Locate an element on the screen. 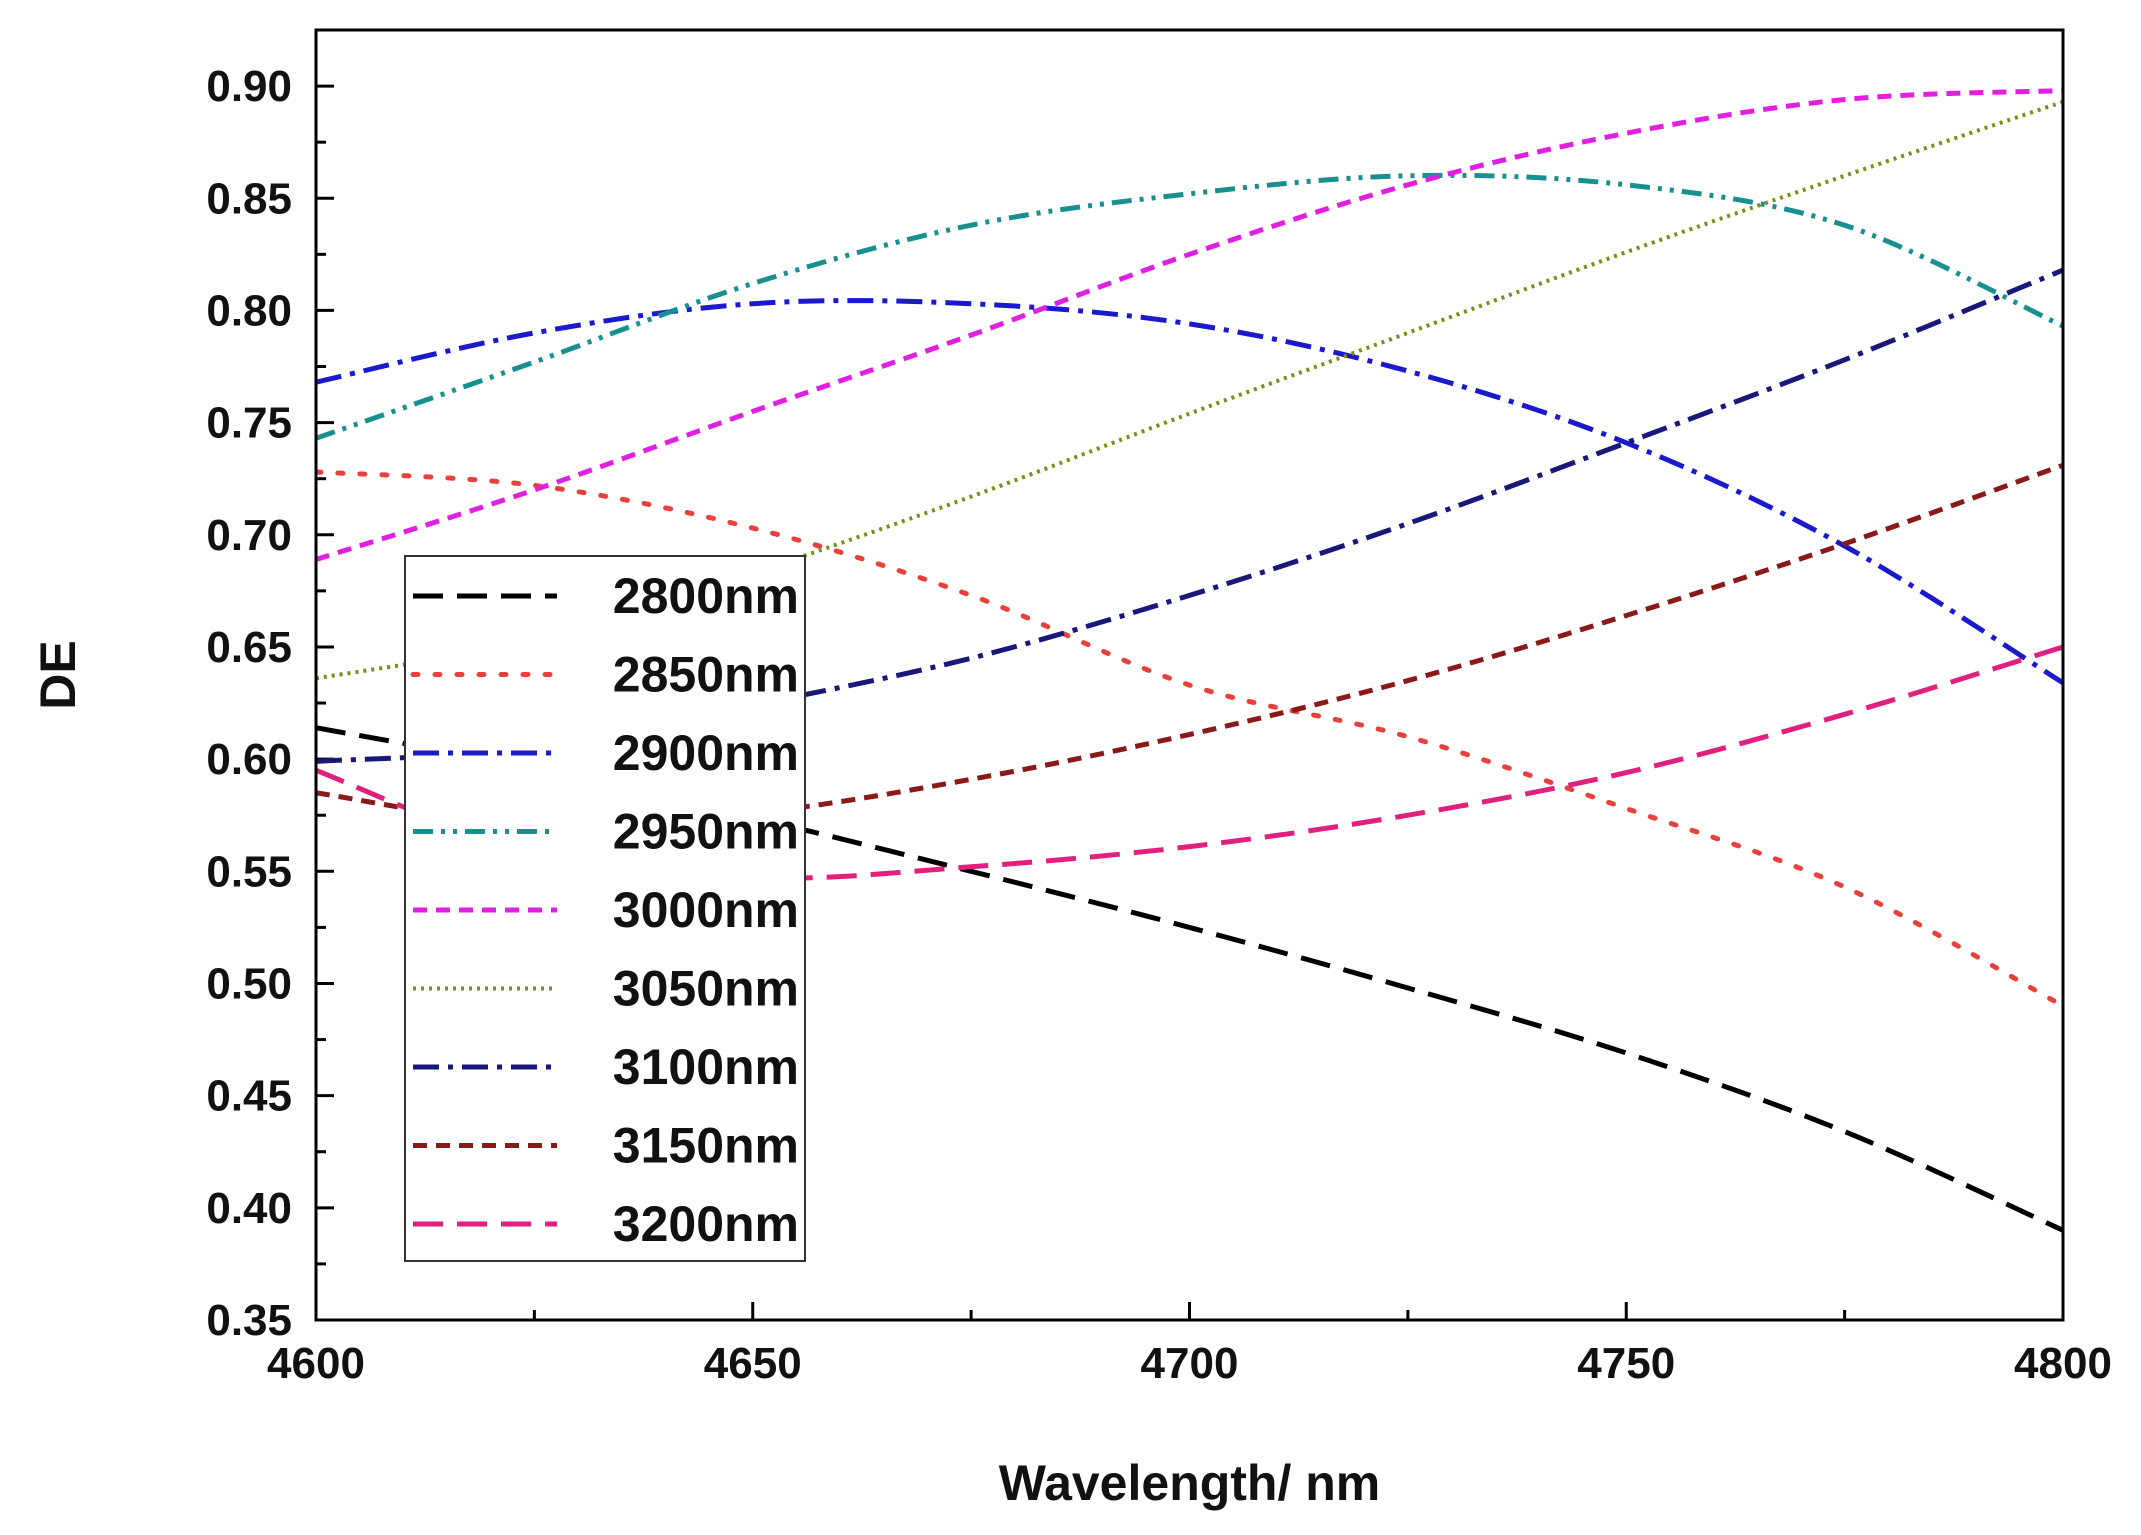 The image size is (2141, 1535). x-axis-title-group: Wavelength/ nm is located at coordinates (1190, 1483).